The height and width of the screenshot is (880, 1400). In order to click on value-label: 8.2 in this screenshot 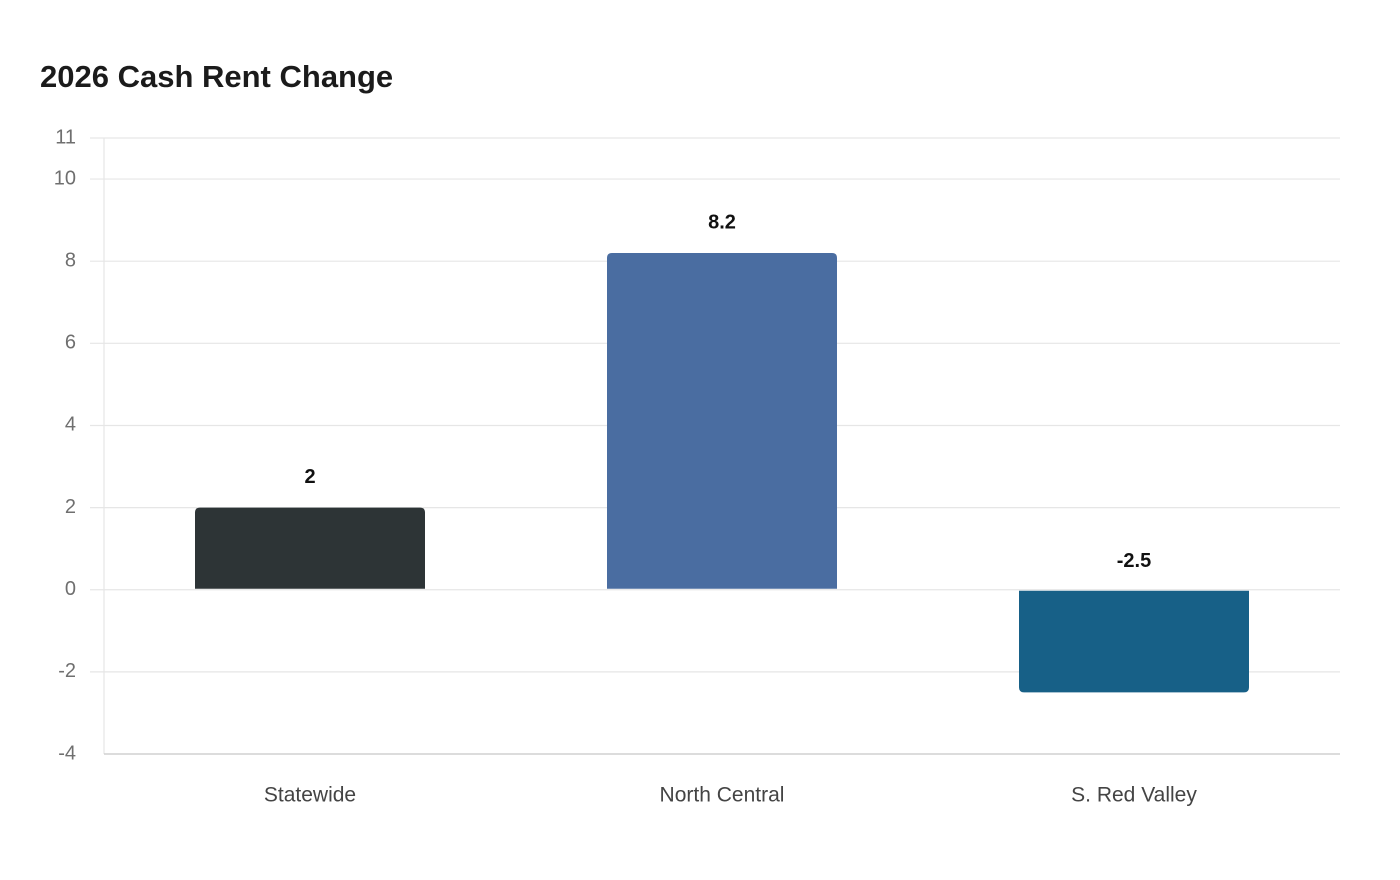, I will do `click(722, 222)`.